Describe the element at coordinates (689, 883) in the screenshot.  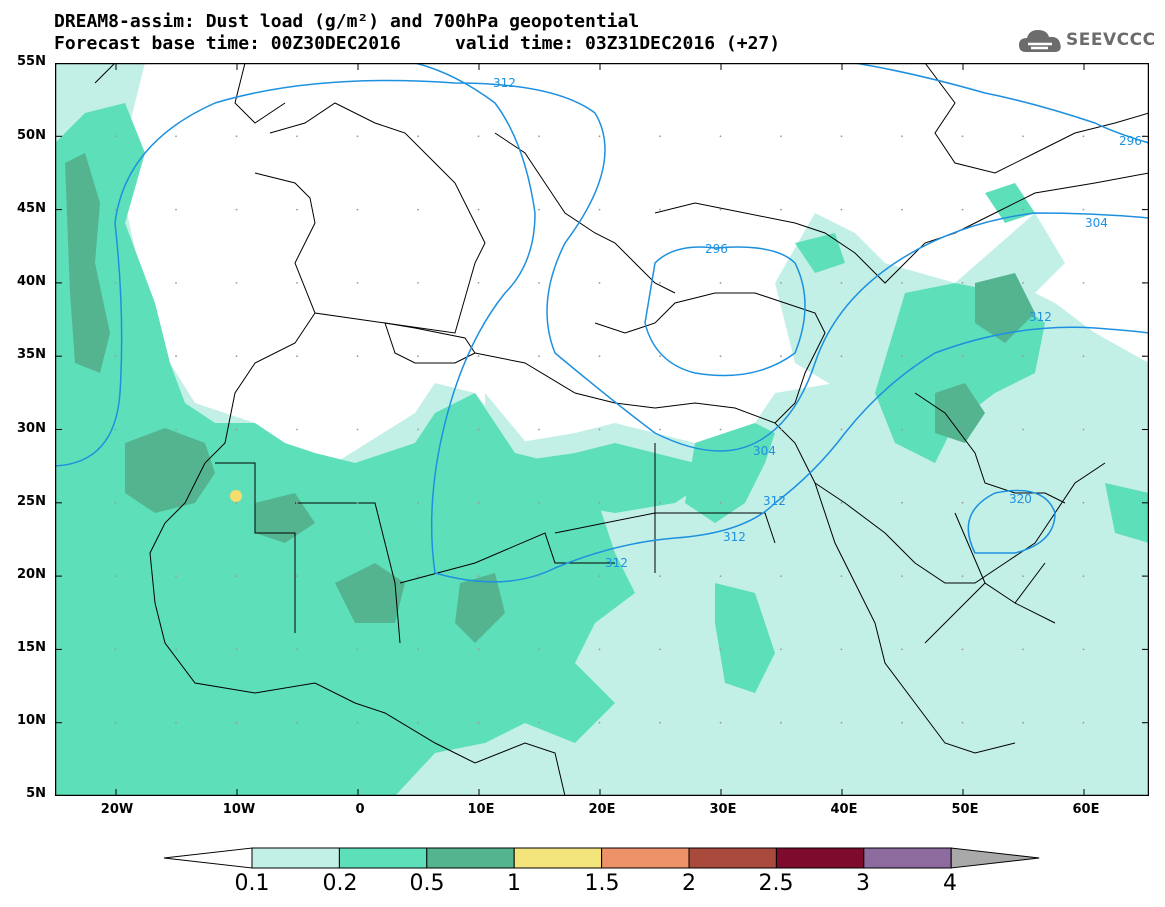
I see `colorbar-label: 2` at that location.